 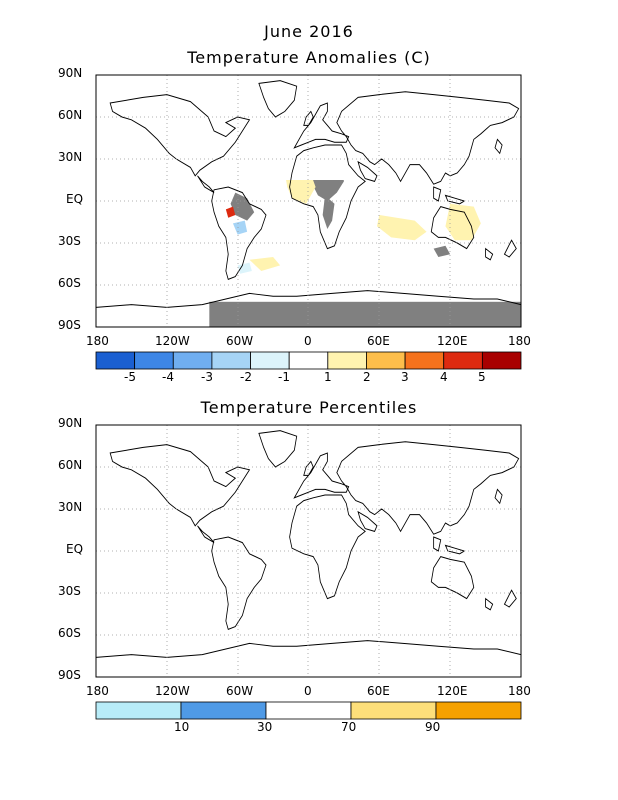 I want to click on top-colorbar-label: -1, so click(x=284, y=377).